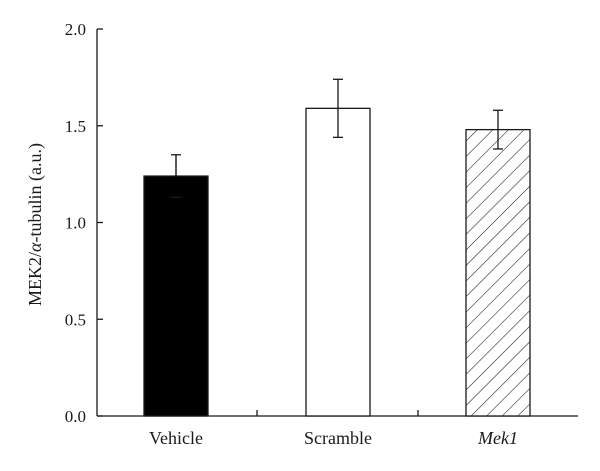 The width and height of the screenshot is (600, 471). Describe the element at coordinates (75, 416) in the screenshot. I see `y-tick-label: 0.0` at that location.